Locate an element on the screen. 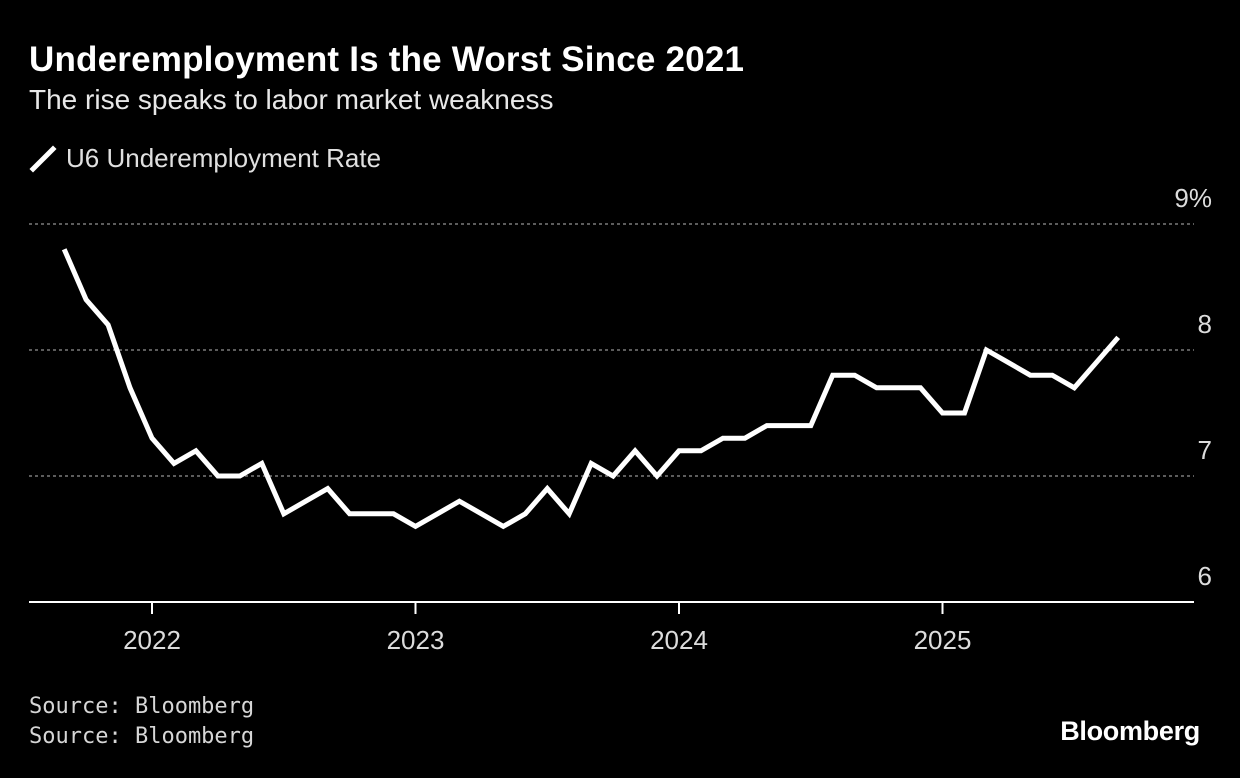 The image size is (1240, 778). line-swatch-icon is located at coordinates (43, 159).